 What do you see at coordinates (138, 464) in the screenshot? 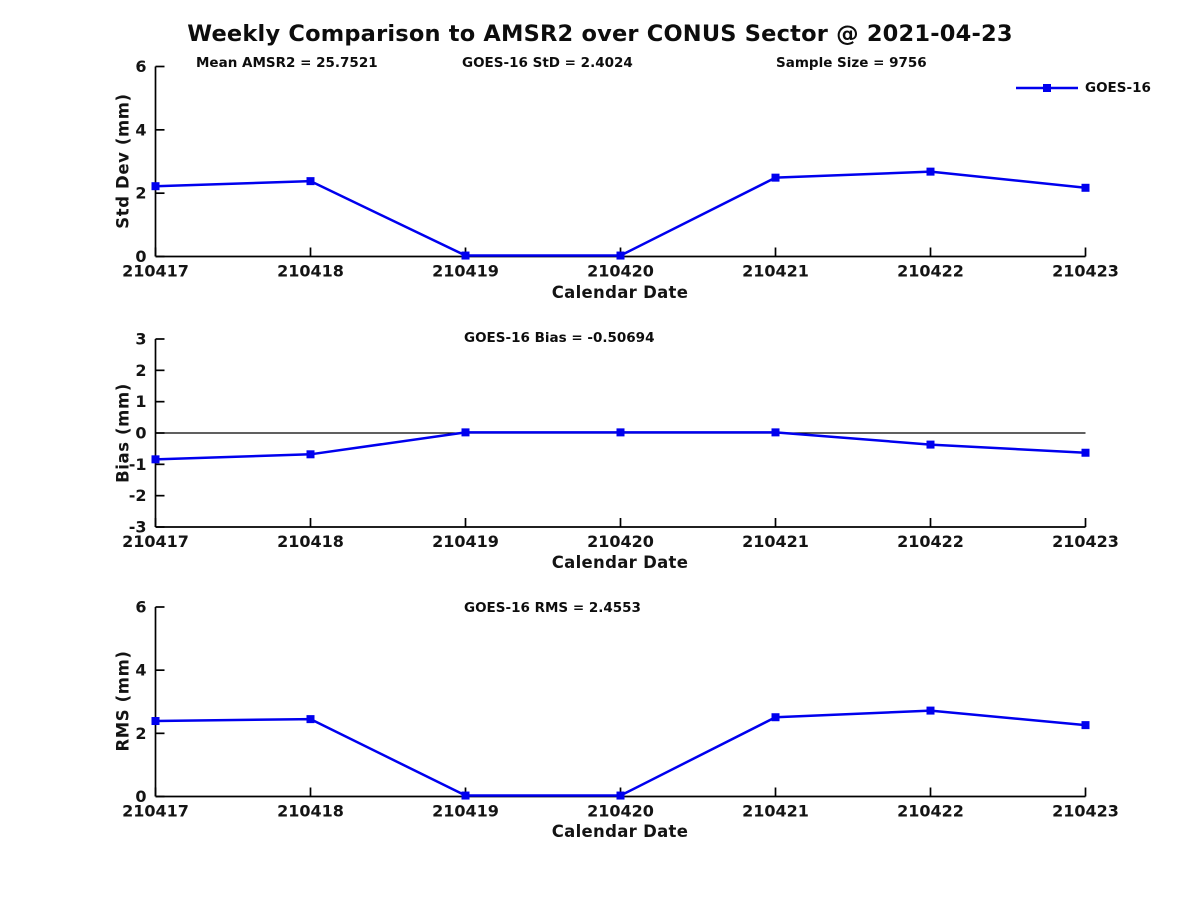
I see `svg-text: -1` at bounding box center [138, 464].